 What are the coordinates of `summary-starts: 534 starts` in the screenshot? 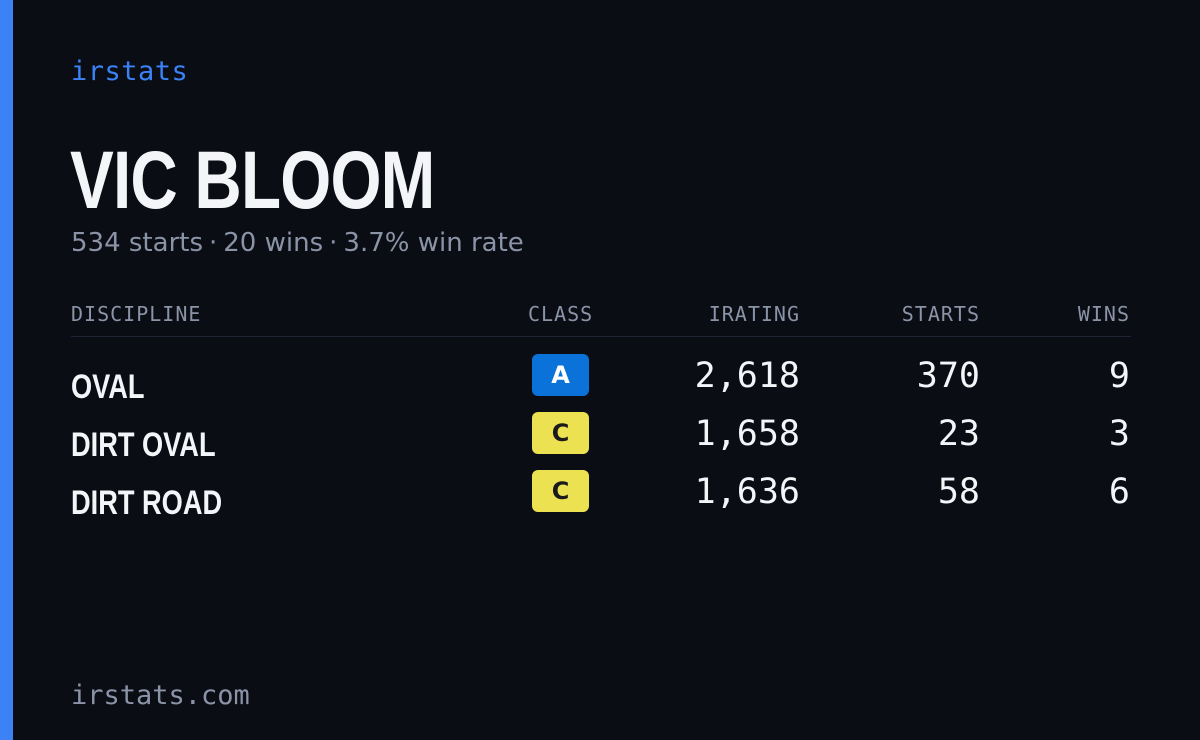 It's located at (137, 243).